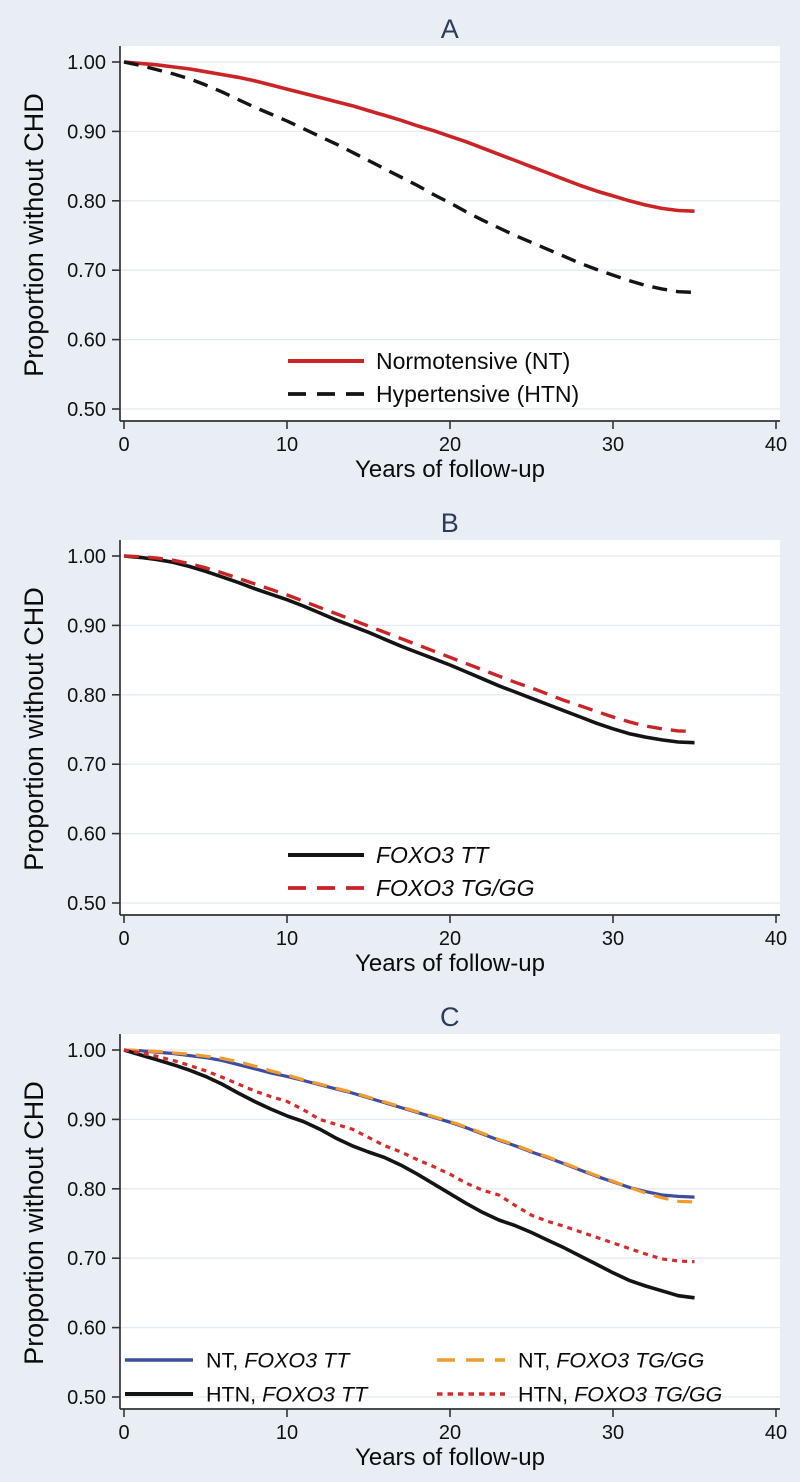  What do you see at coordinates (477, 394) in the screenshot?
I see `legend-label: Hypertensive (HTN)` at bounding box center [477, 394].